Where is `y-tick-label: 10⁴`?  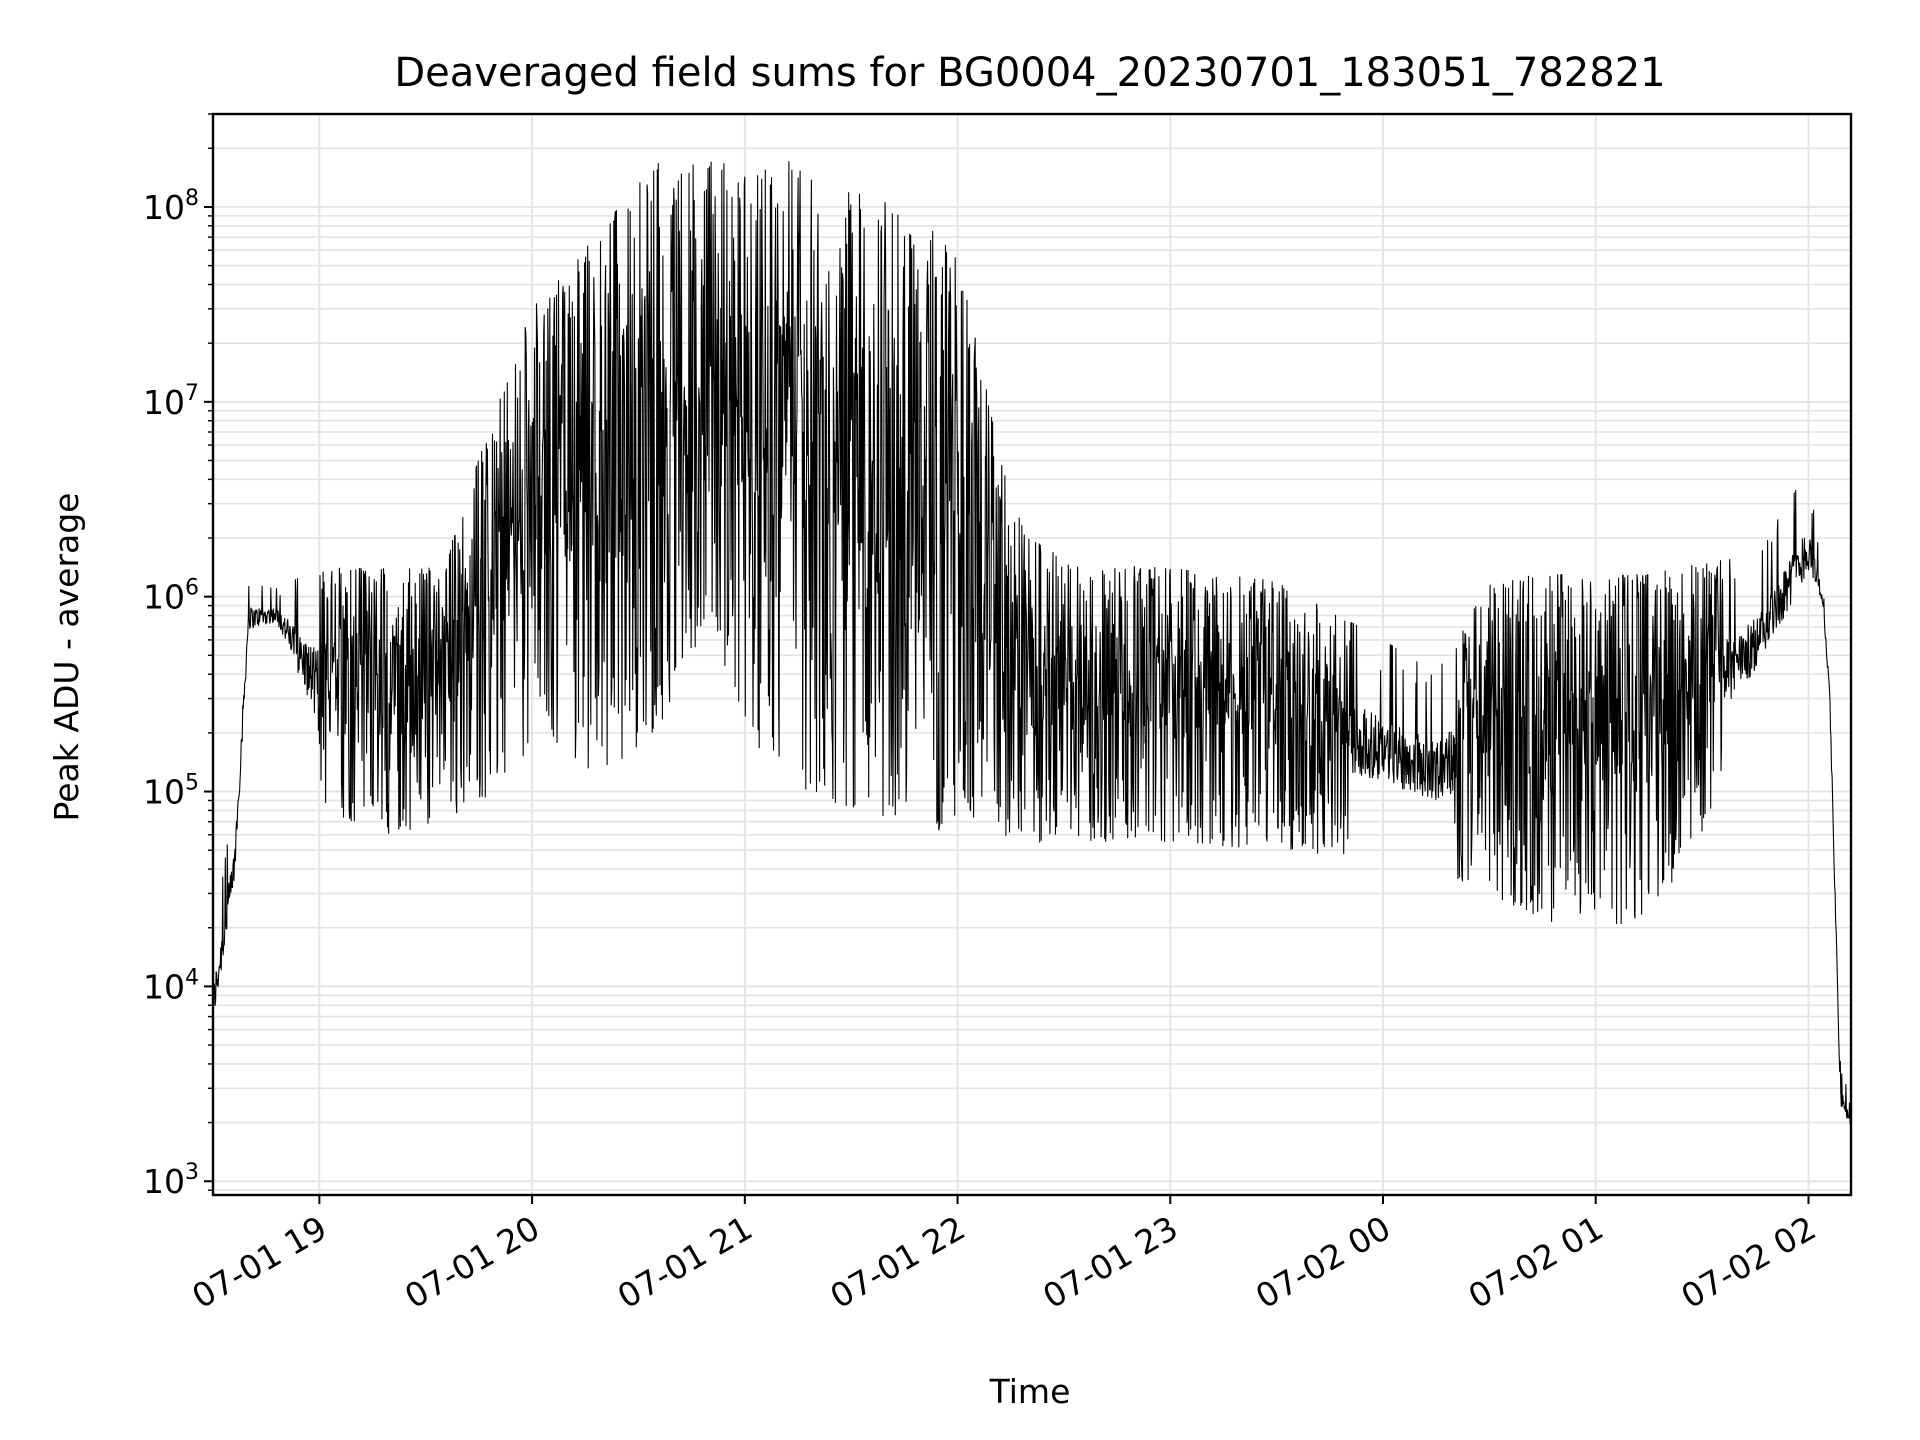
y-tick-label: 10⁴ is located at coordinates (171, 985).